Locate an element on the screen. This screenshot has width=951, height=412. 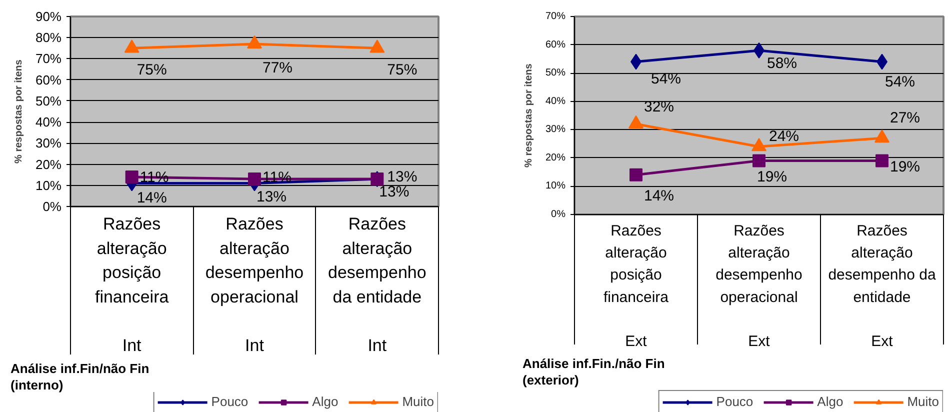
category-label: Razões alteração posição financeira Int is located at coordinates (131, 285).